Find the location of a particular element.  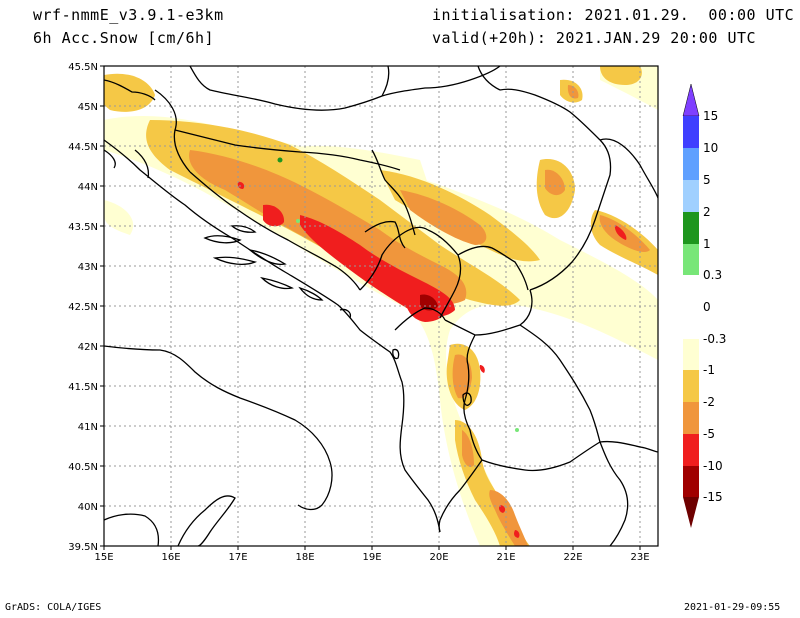

colorbar-label: 10 is located at coordinates (710, 148).